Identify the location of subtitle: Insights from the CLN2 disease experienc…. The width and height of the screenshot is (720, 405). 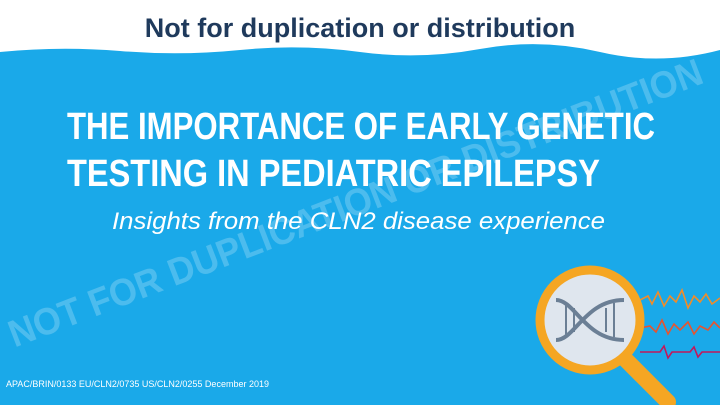
(358, 221).